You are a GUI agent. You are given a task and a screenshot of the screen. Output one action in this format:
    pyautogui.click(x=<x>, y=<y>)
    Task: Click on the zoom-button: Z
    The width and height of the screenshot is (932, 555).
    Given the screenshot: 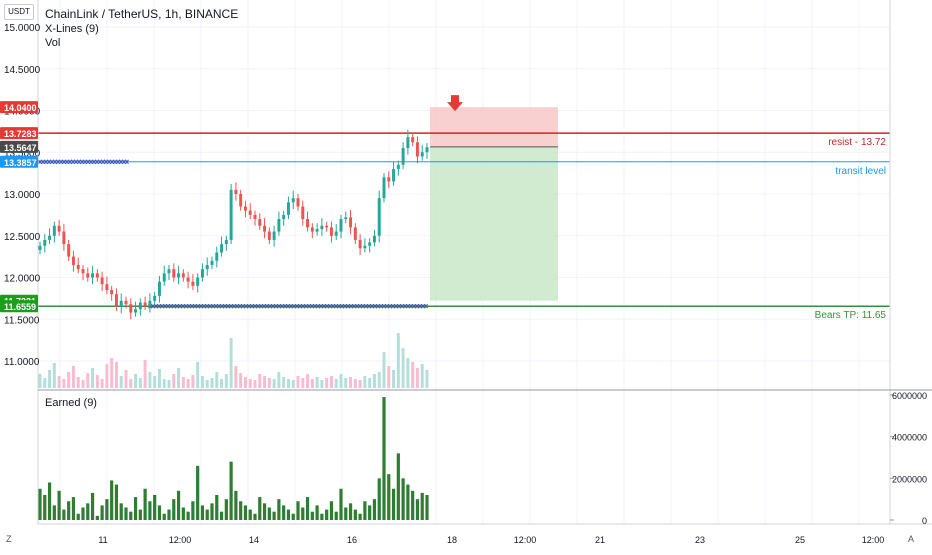 What is the action you would take?
    pyautogui.click(x=9, y=539)
    